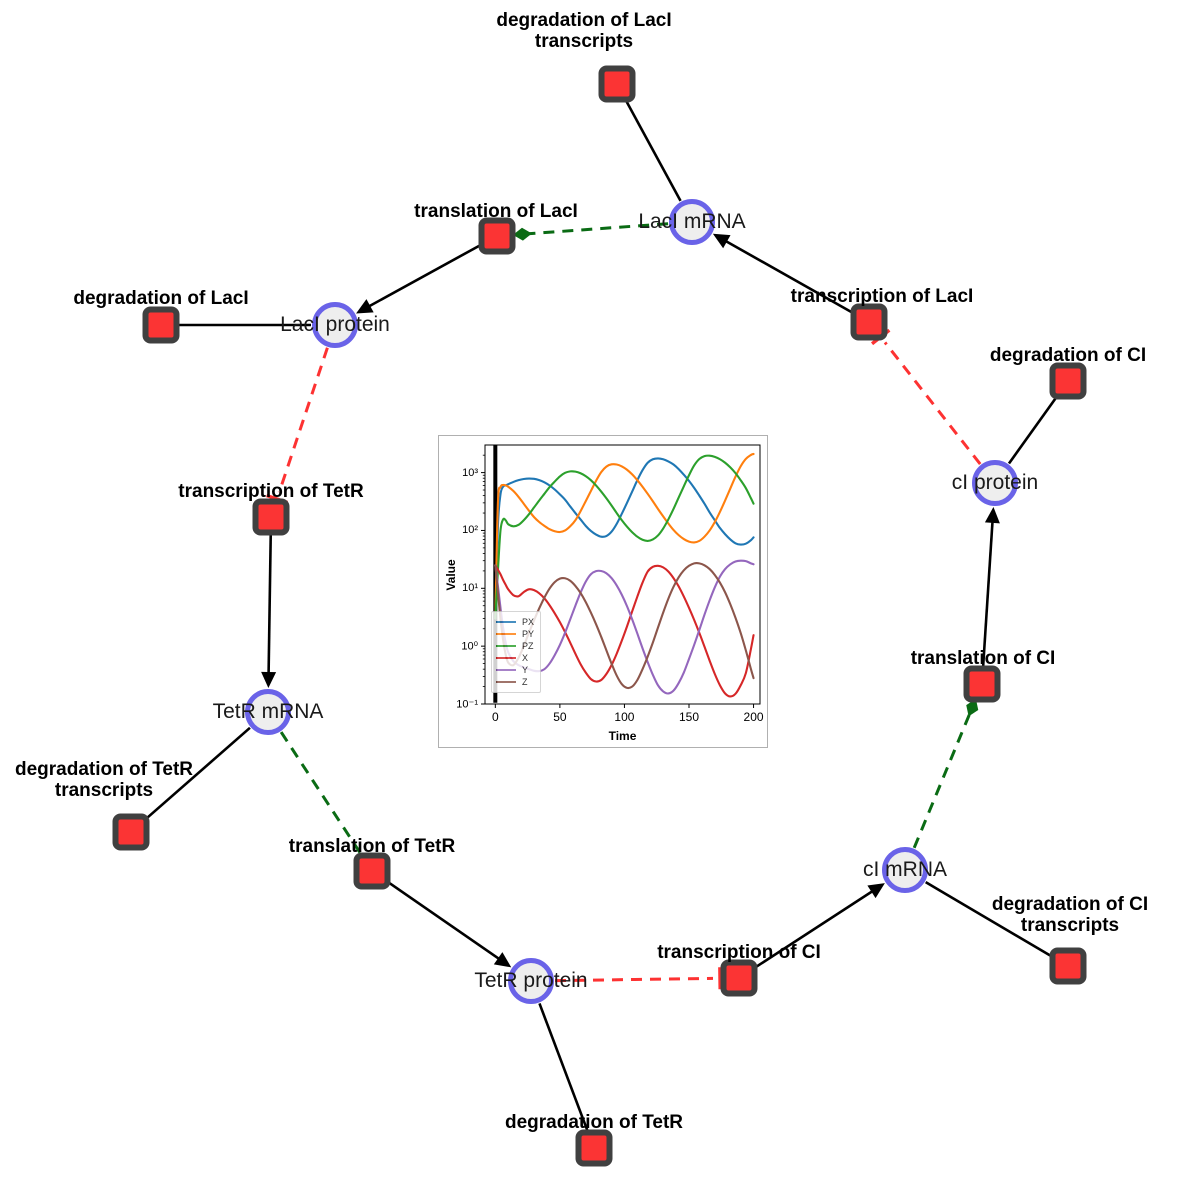 This screenshot has width=1189, height=1200. I want to click on reaction-node-transl_tetr, so click(372, 871).